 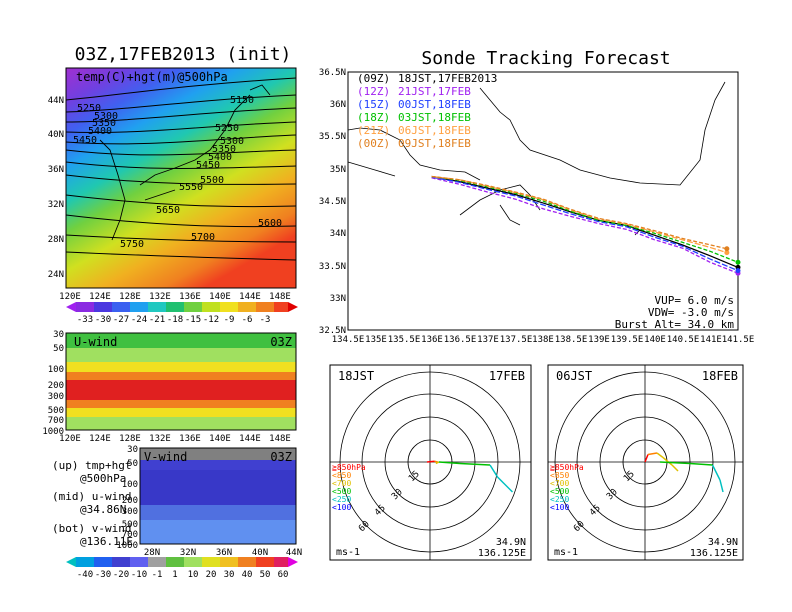 I want to click on contour-label: 5650, so click(x=168, y=210).